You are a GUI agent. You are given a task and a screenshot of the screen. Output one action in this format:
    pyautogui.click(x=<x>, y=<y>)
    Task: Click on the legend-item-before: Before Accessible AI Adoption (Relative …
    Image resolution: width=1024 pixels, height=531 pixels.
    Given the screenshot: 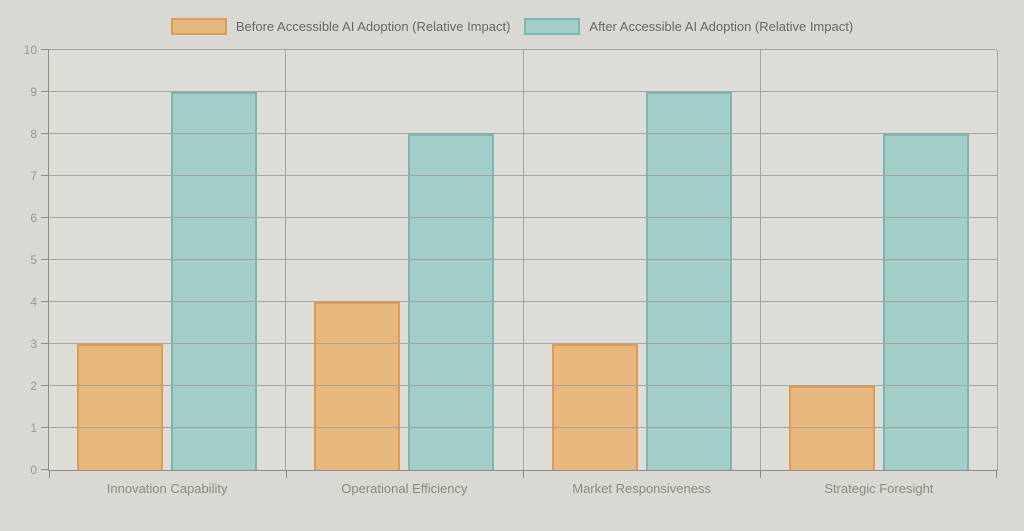 What is the action you would take?
    pyautogui.click(x=340, y=26)
    